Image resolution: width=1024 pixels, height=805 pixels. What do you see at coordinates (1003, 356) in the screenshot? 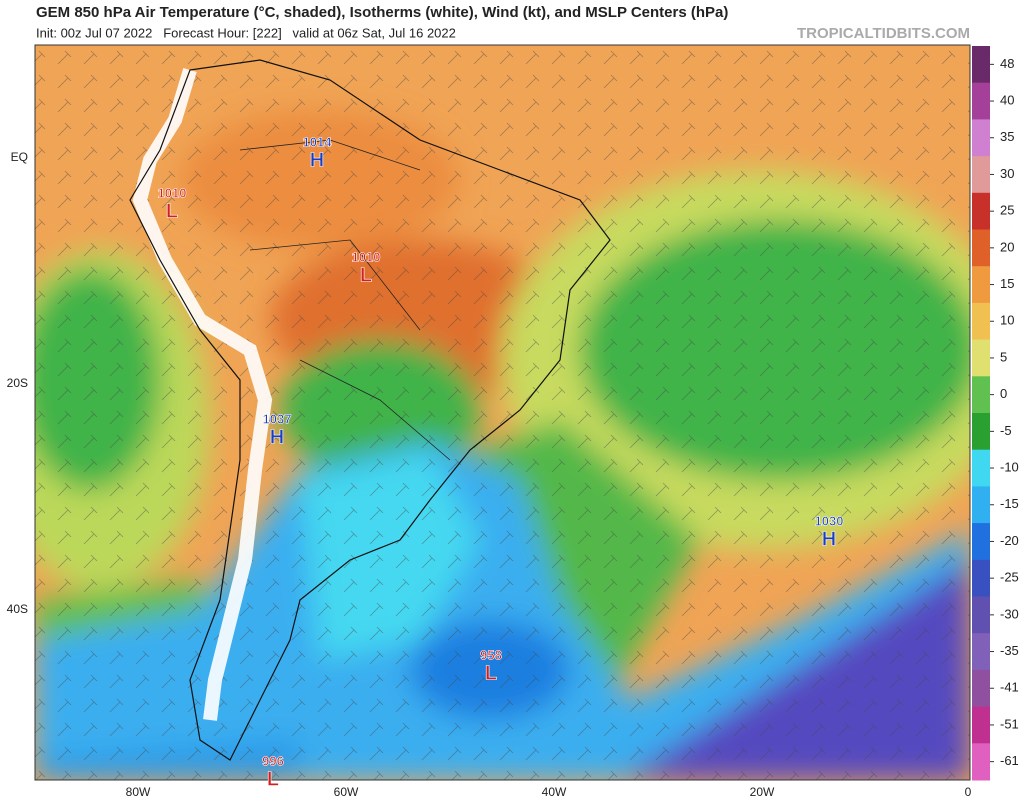
I see `colorbar-label: 5` at bounding box center [1003, 356].